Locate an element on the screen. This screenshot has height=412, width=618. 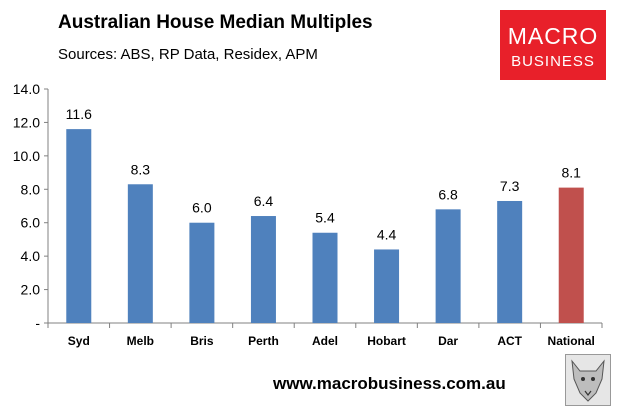
y-tick-label: 12.0 is located at coordinates (26, 122).